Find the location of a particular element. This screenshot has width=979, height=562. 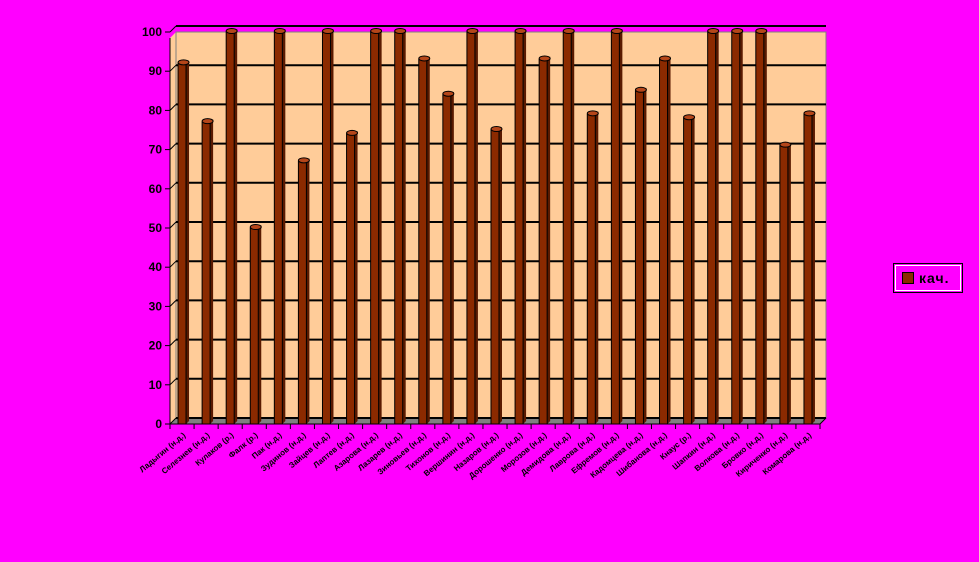

y-tick-label: 30 is located at coordinates (156, 306).